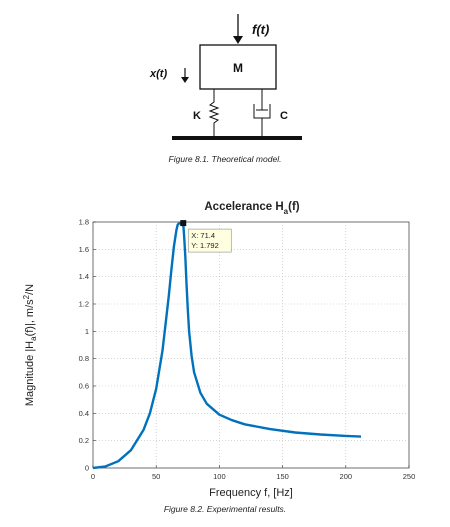  Describe the element at coordinates (156, 476) in the screenshot. I see `x-tick-label: 50` at that location.